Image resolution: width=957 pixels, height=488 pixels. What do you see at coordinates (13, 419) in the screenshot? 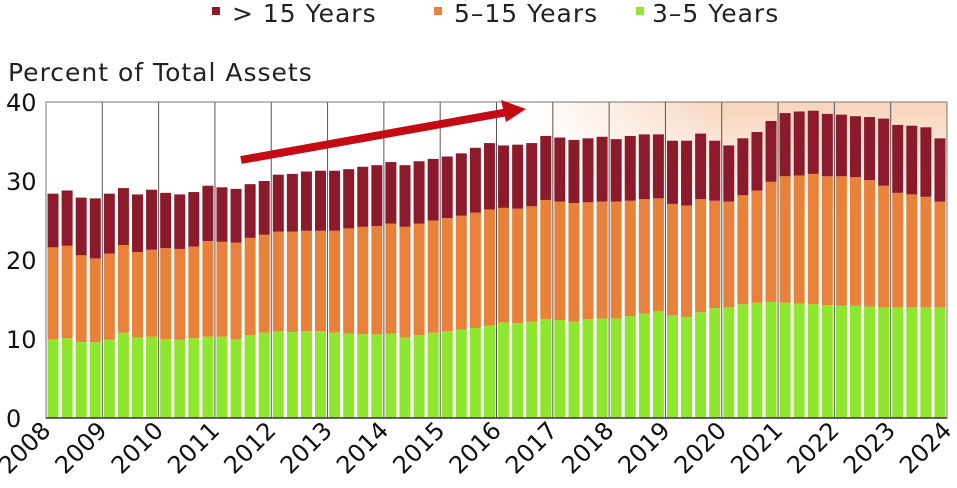
I see `y-tick-0: 0` at bounding box center [13, 419].